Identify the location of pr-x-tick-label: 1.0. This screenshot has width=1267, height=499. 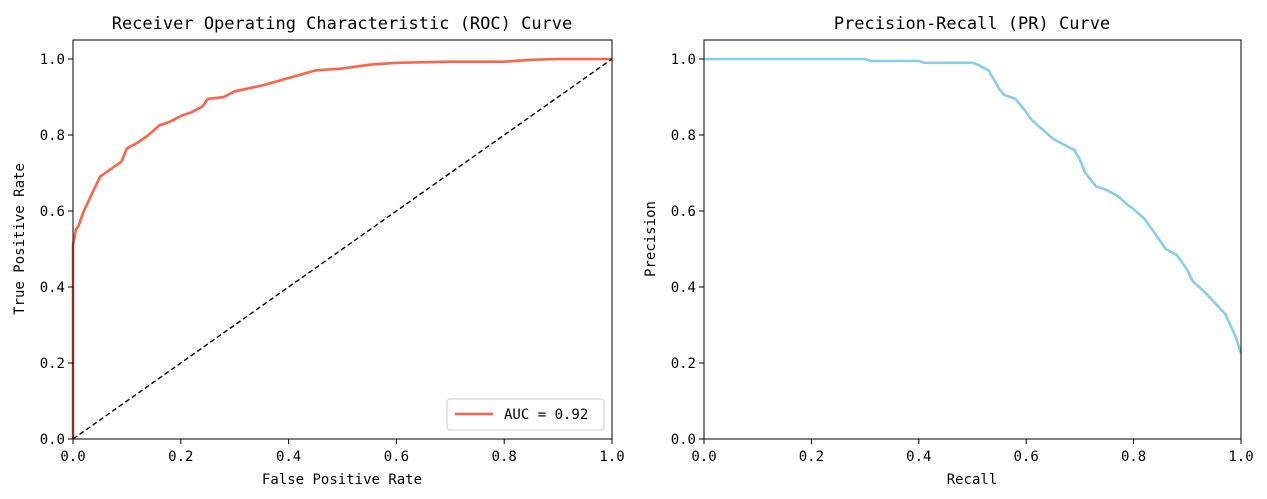
(1240, 457).